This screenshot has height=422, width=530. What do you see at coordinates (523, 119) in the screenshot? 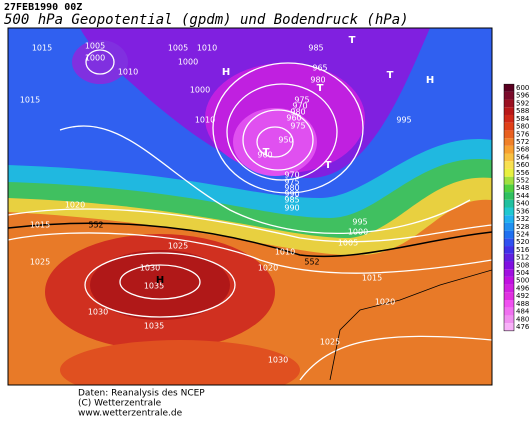
I see `colorbar-tick-label: 584` at bounding box center [523, 119].